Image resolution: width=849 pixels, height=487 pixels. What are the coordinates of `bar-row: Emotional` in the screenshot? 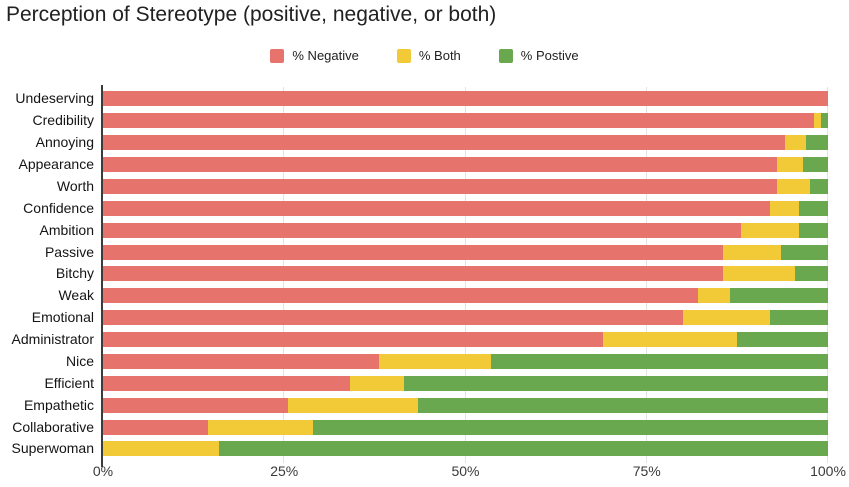 It's located at (424, 318).